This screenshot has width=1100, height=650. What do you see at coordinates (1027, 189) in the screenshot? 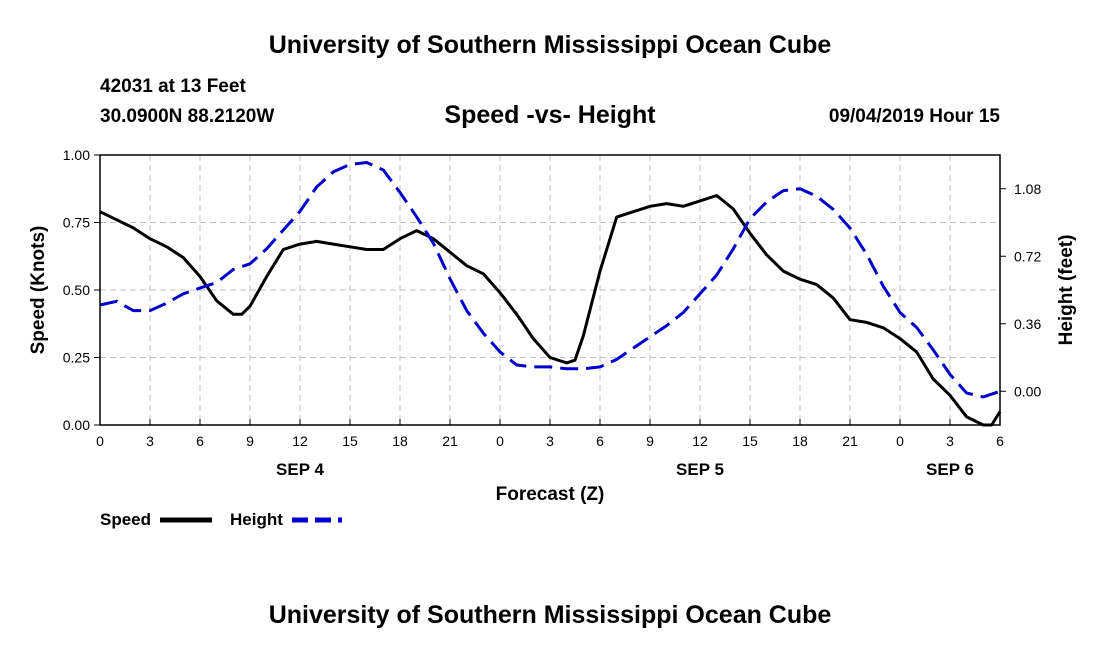
I see `y2-tick-label: 1.08` at bounding box center [1027, 189].